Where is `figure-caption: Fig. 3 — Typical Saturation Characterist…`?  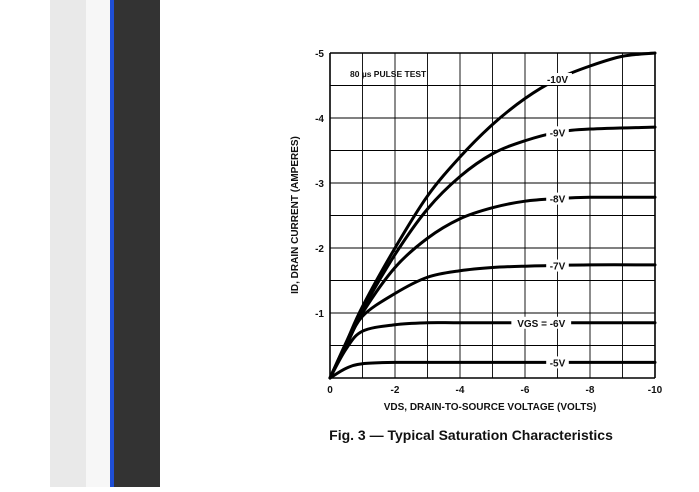 figure-caption: Fig. 3 — Typical Saturation Characterist… is located at coordinates (471, 435).